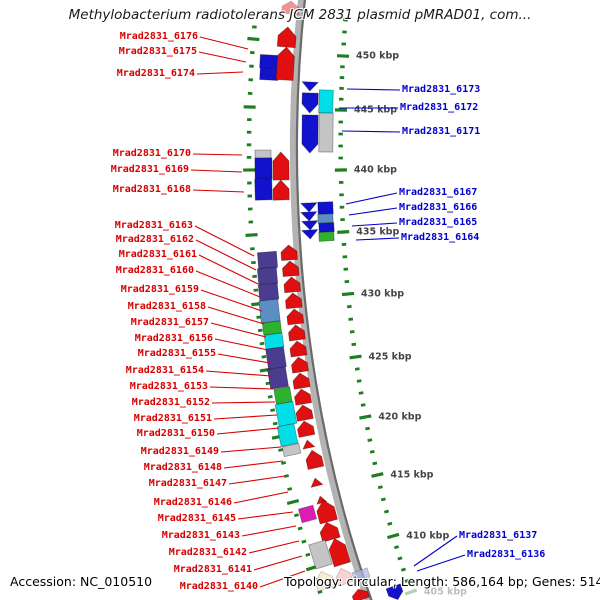 Image resolution: width=600 pixels, height=600 pixels. What do you see at coordinates (173, 338) in the screenshot?
I see `gene-label: Mrad2831_6156` at bounding box center [173, 338].